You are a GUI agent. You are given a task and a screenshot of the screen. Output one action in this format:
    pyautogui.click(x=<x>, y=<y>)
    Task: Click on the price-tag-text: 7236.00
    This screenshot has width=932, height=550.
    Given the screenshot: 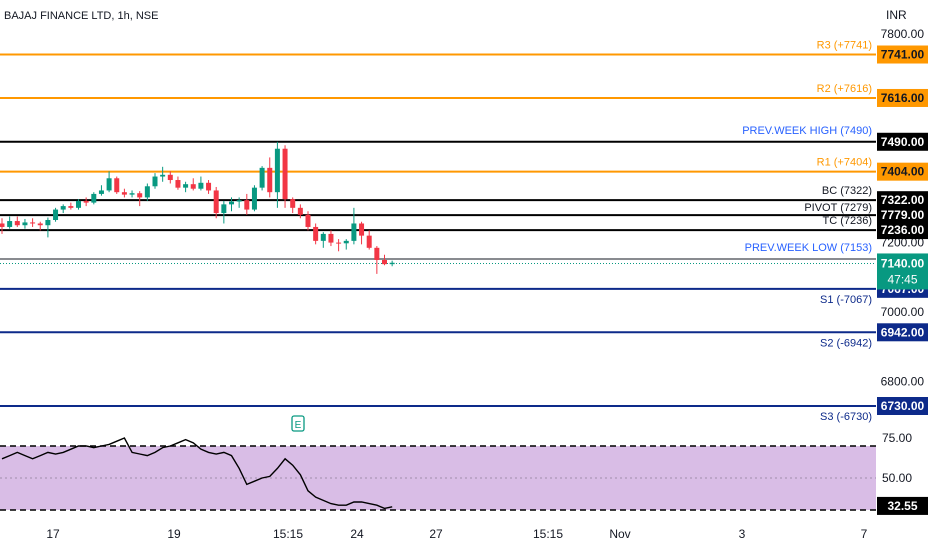 What is the action you would take?
    pyautogui.click(x=903, y=230)
    